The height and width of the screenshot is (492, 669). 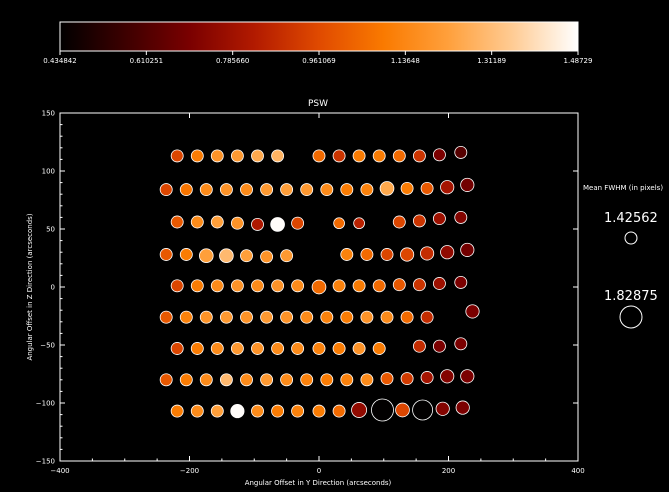 I want to click on x-tick-label: 0, so click(x=319, y=471).